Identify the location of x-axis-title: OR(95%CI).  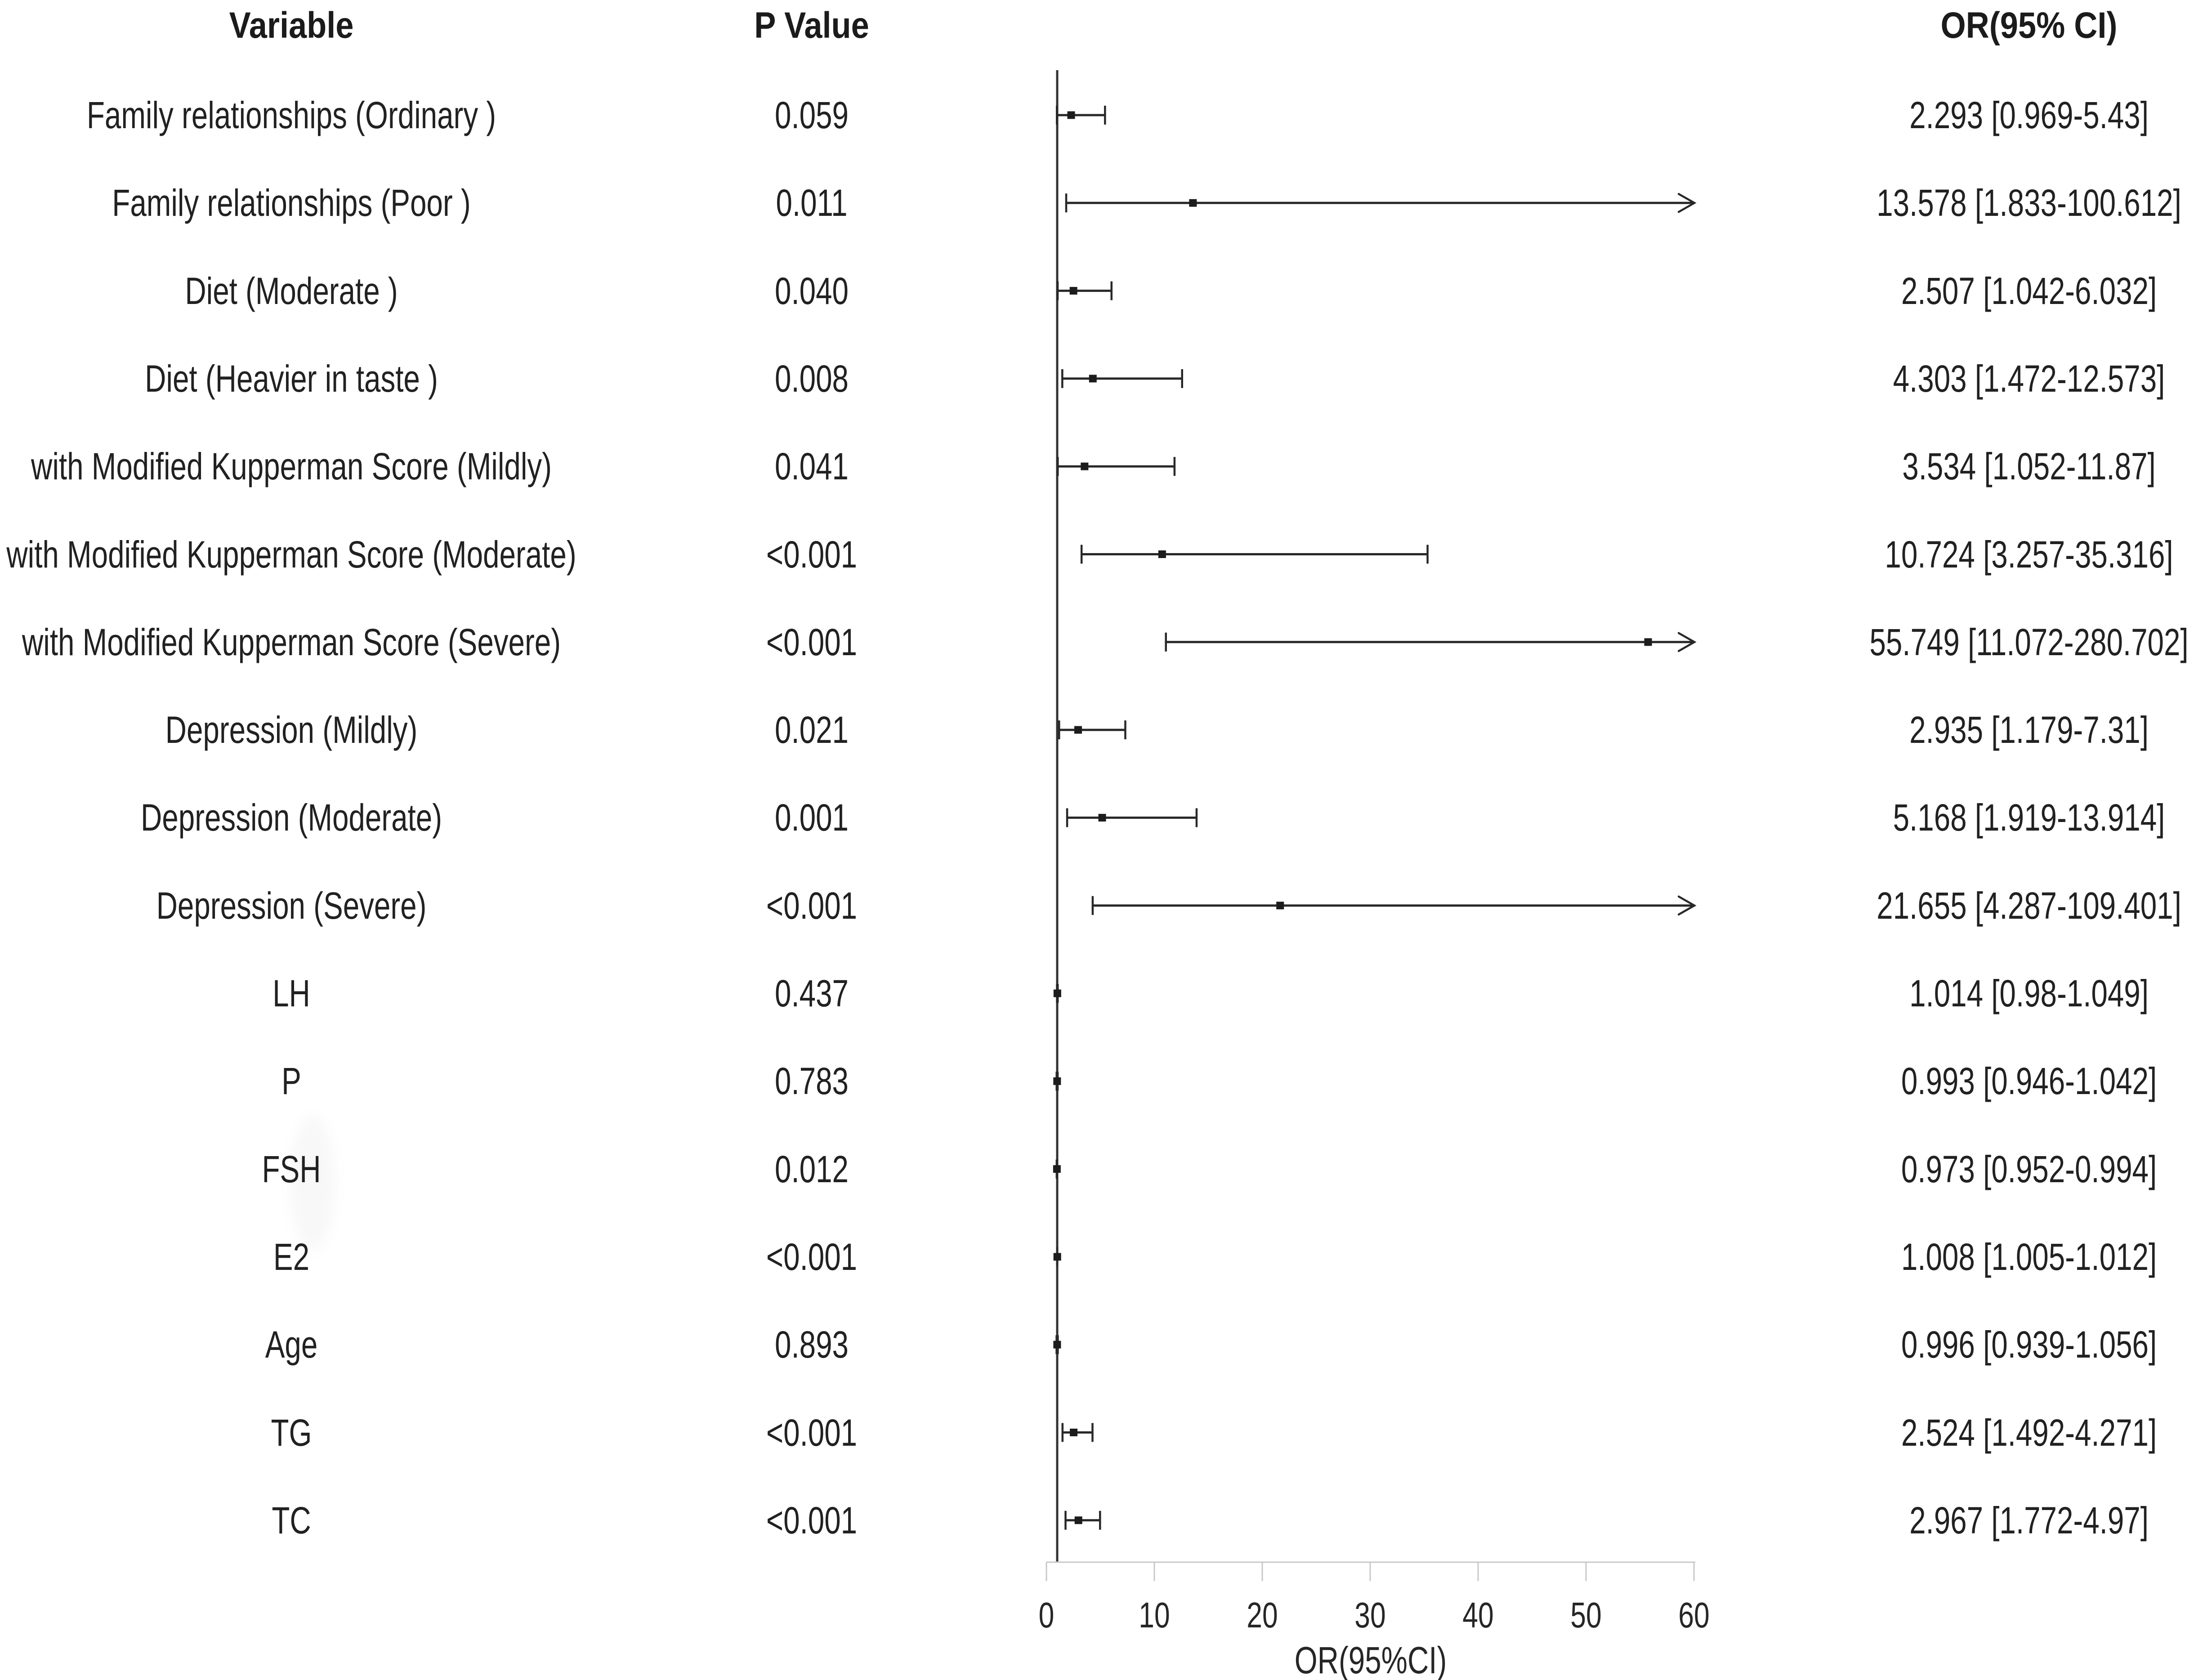
(1371, 1660).